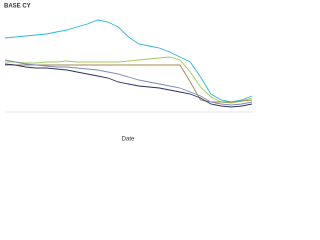  I want to click on series-line, so click(128, 85).